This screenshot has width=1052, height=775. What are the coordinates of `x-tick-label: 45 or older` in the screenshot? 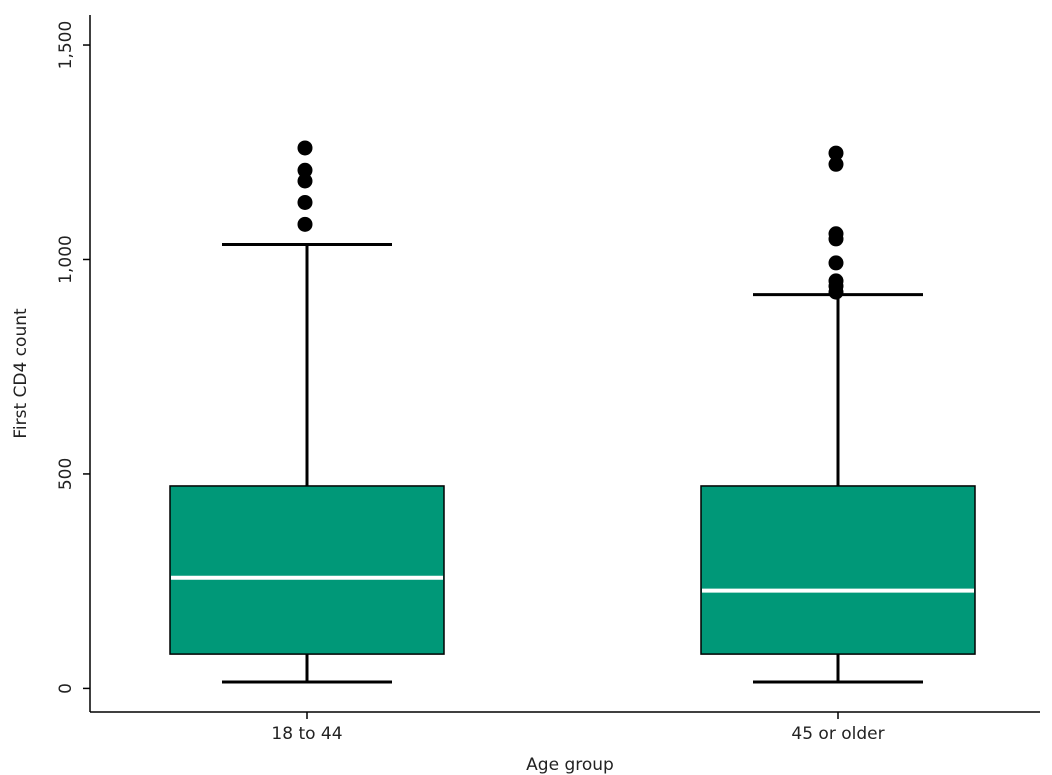 It's located at (837, 734).